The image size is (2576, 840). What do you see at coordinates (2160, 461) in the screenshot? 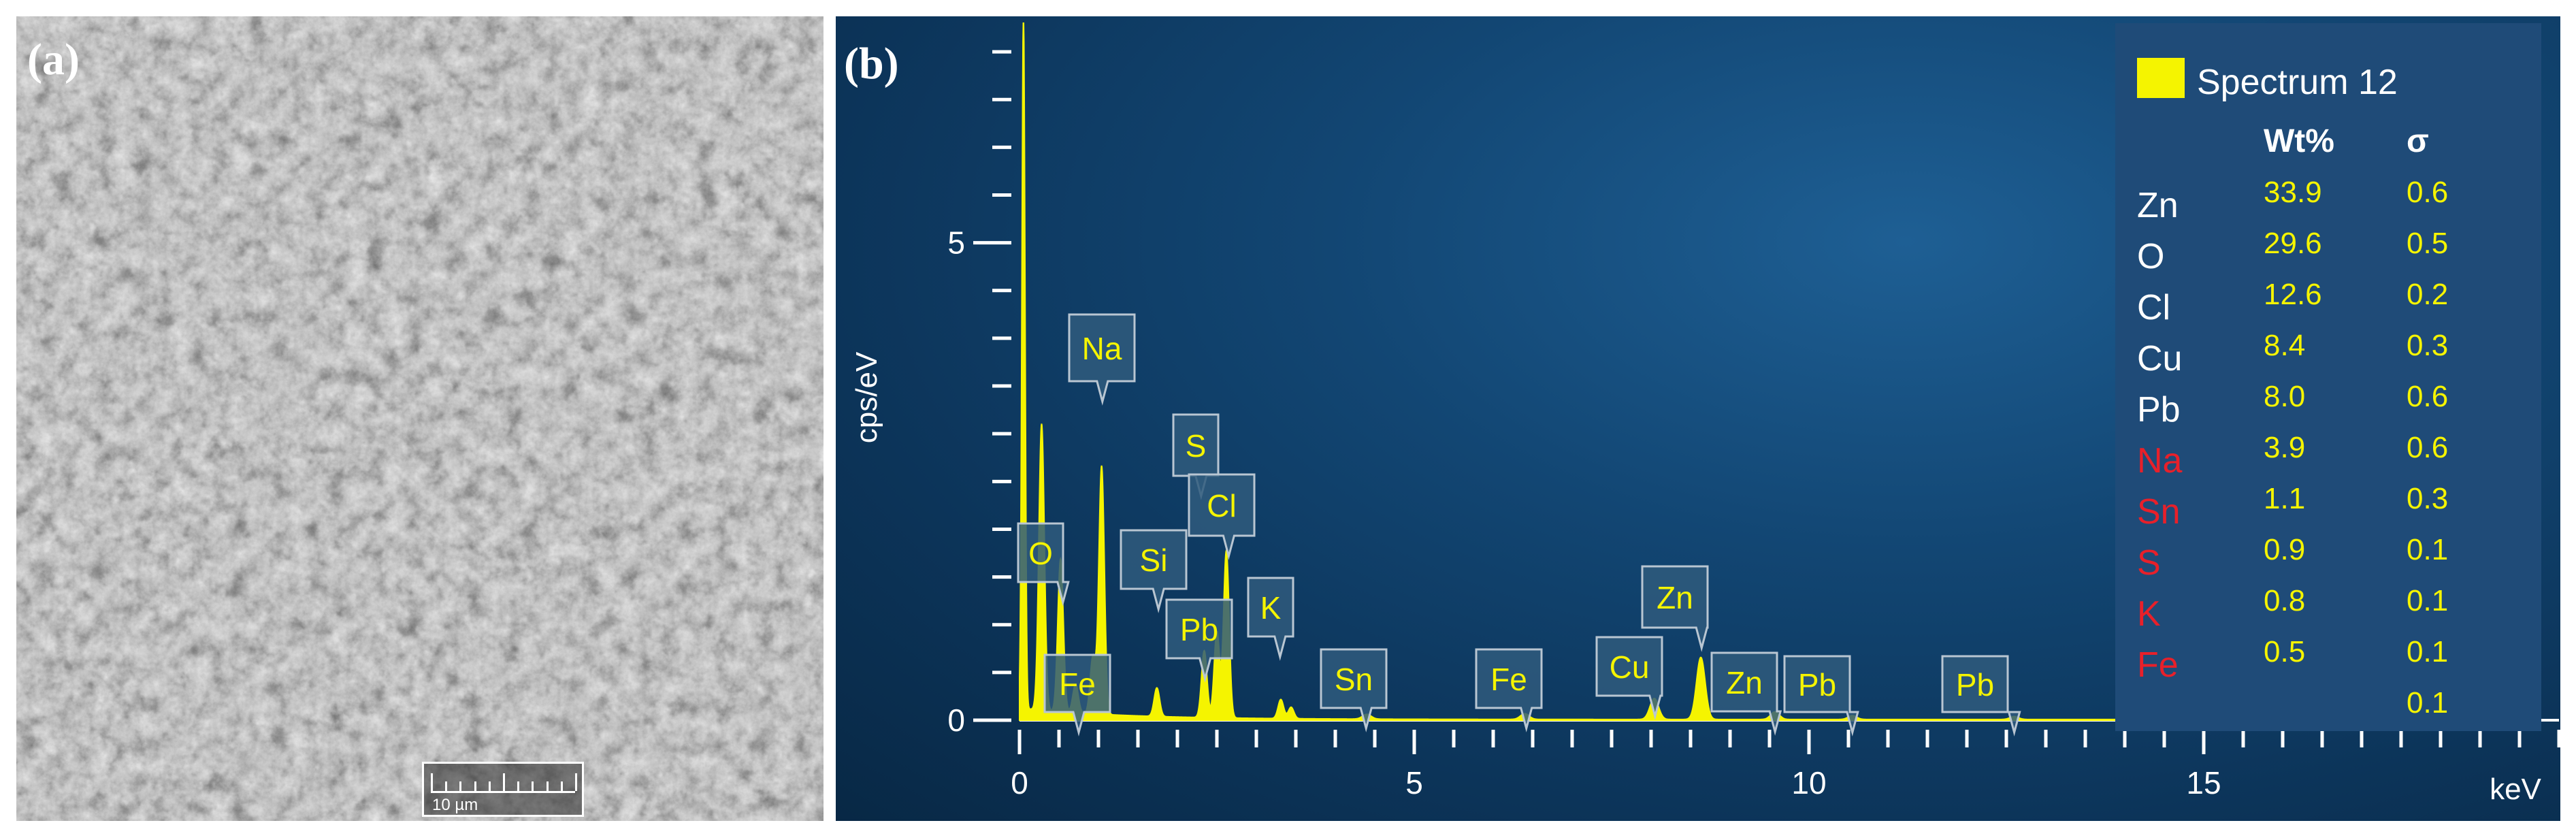
I see `legend-element: Na` at bounding box center [2160, 461].